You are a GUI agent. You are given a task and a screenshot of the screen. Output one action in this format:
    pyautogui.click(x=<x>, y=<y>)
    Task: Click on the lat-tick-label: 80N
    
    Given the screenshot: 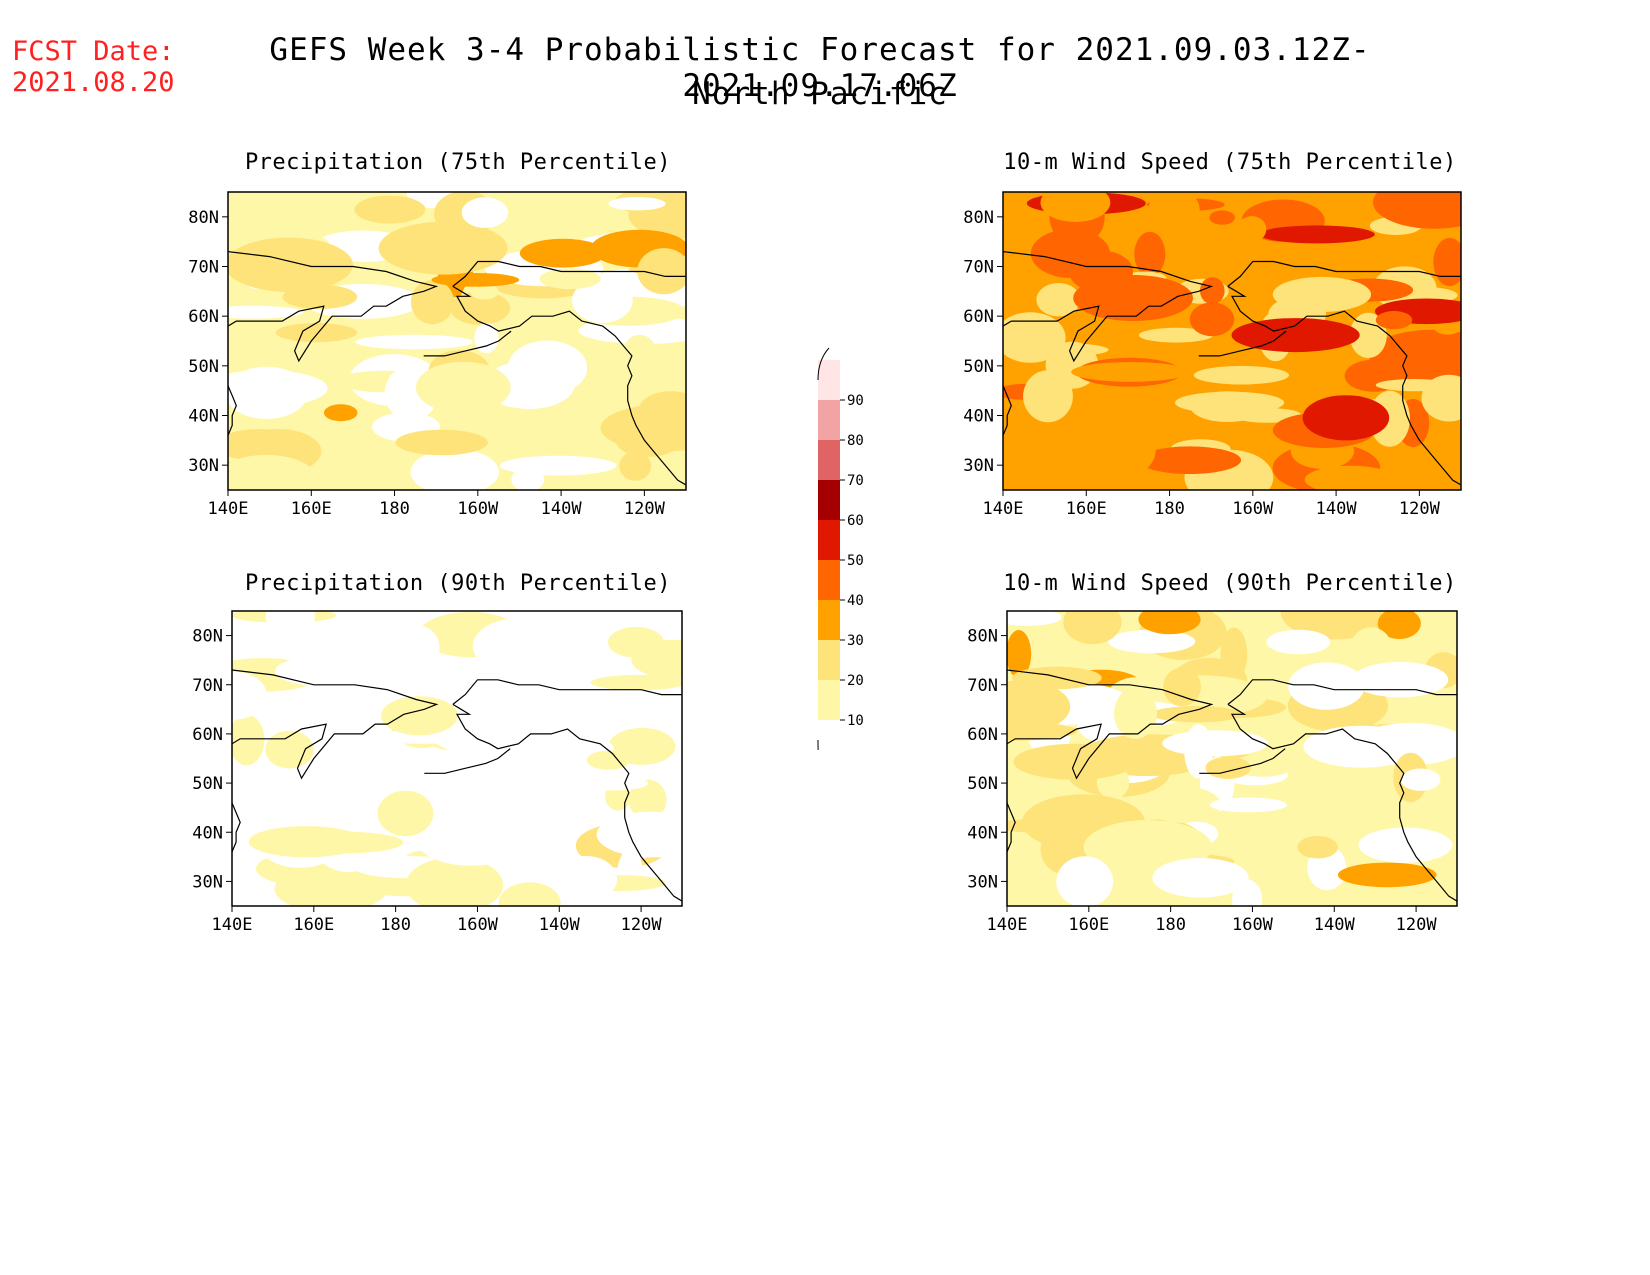 What is the action you would take?
    pyautogui.click(x=982, y=637)
    